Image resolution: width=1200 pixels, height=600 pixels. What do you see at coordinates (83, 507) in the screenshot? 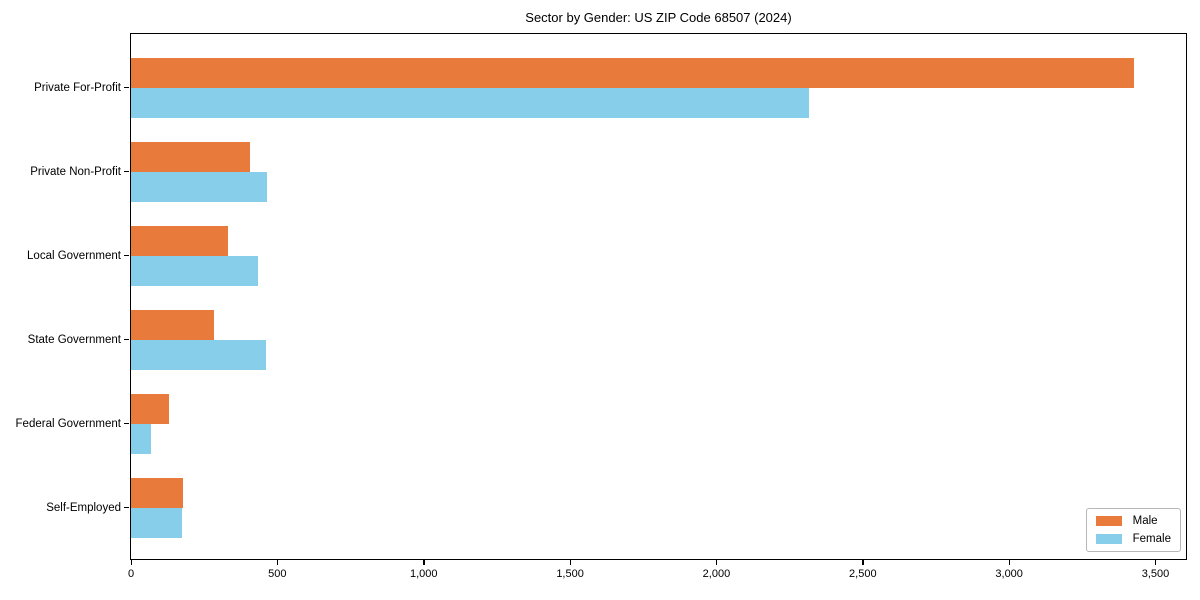
I see `y-axis-label: Self-Employed` at bounding box center [83, 507].